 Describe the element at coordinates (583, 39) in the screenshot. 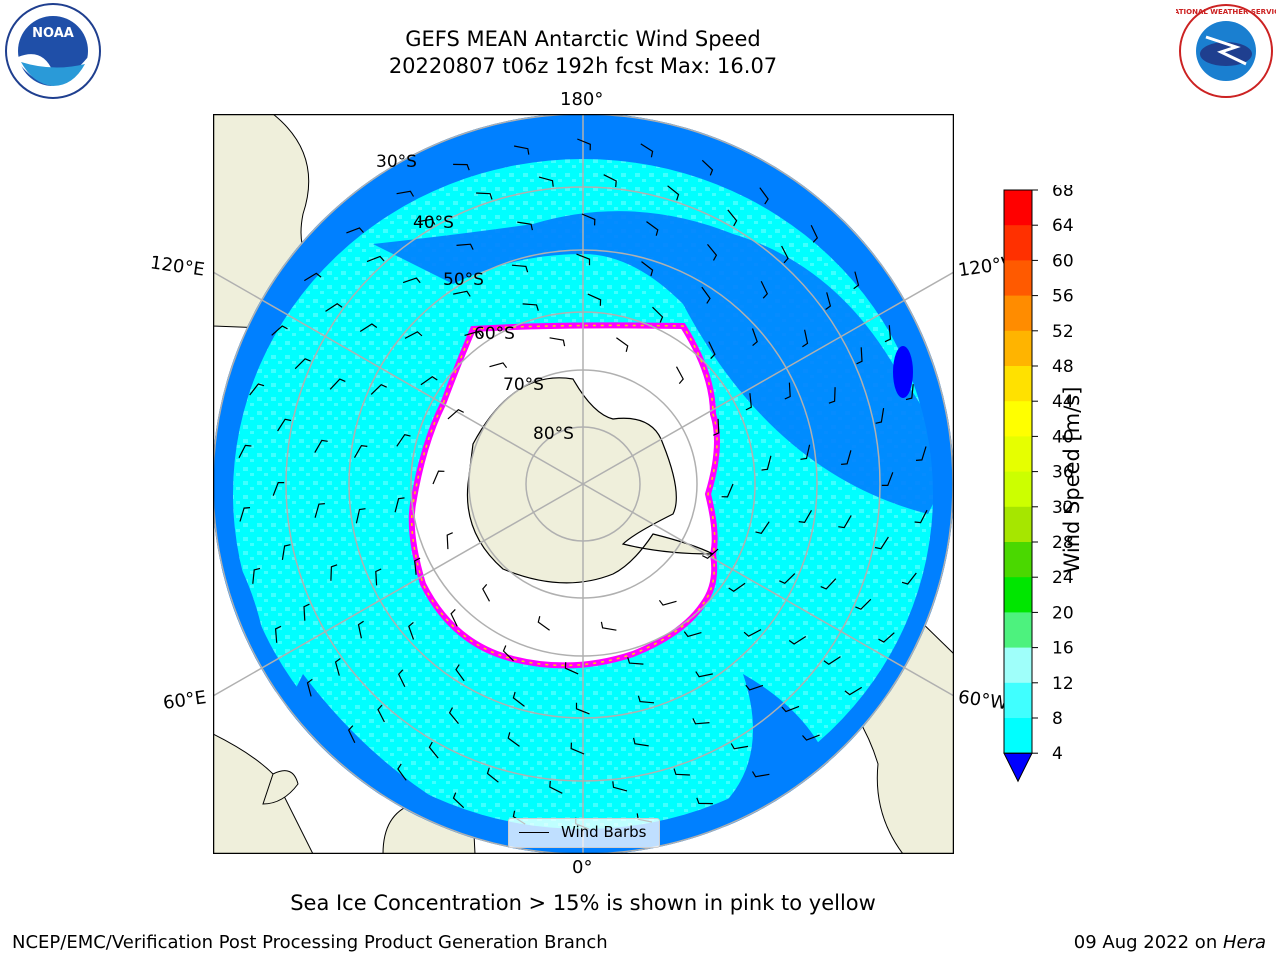

I see `map-title: GEFS MEAN Antarctic Wind Speed` at that location.